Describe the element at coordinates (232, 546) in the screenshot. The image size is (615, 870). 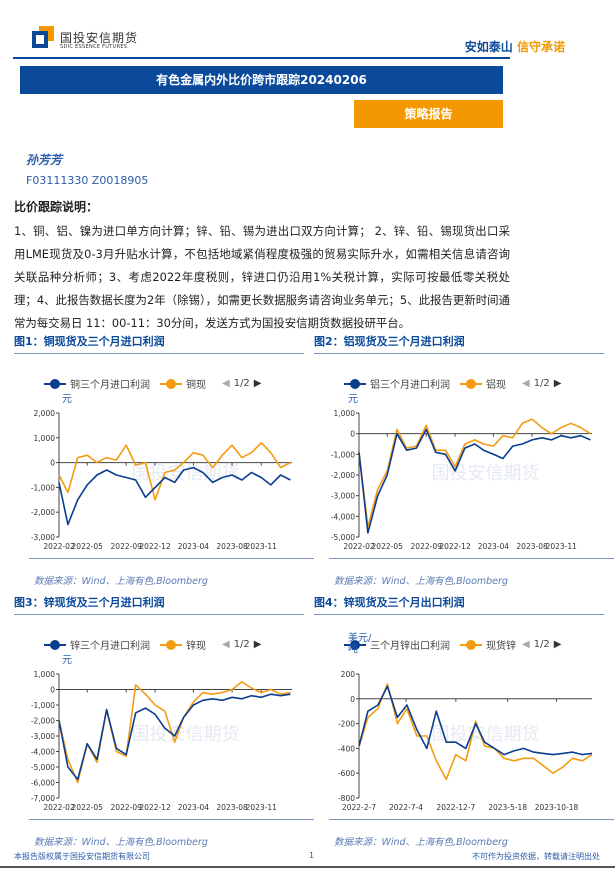
I see `x-tick-label: 2023-08` at that location.